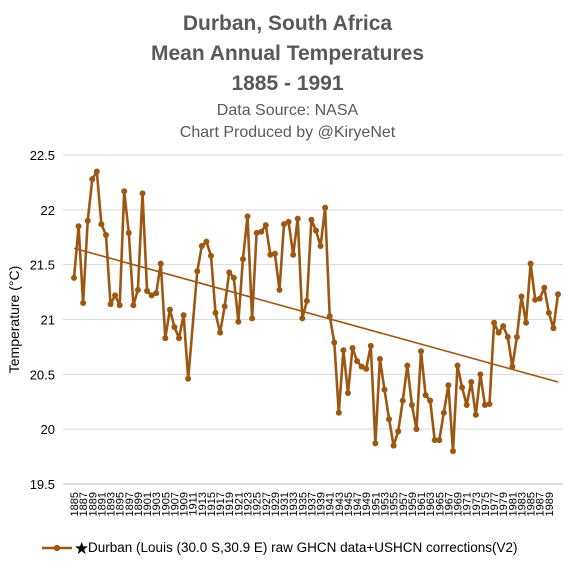  Describe the element at coordinates (522, 504) in the screenshot. I see `x-tick-label: 1983` at that location.